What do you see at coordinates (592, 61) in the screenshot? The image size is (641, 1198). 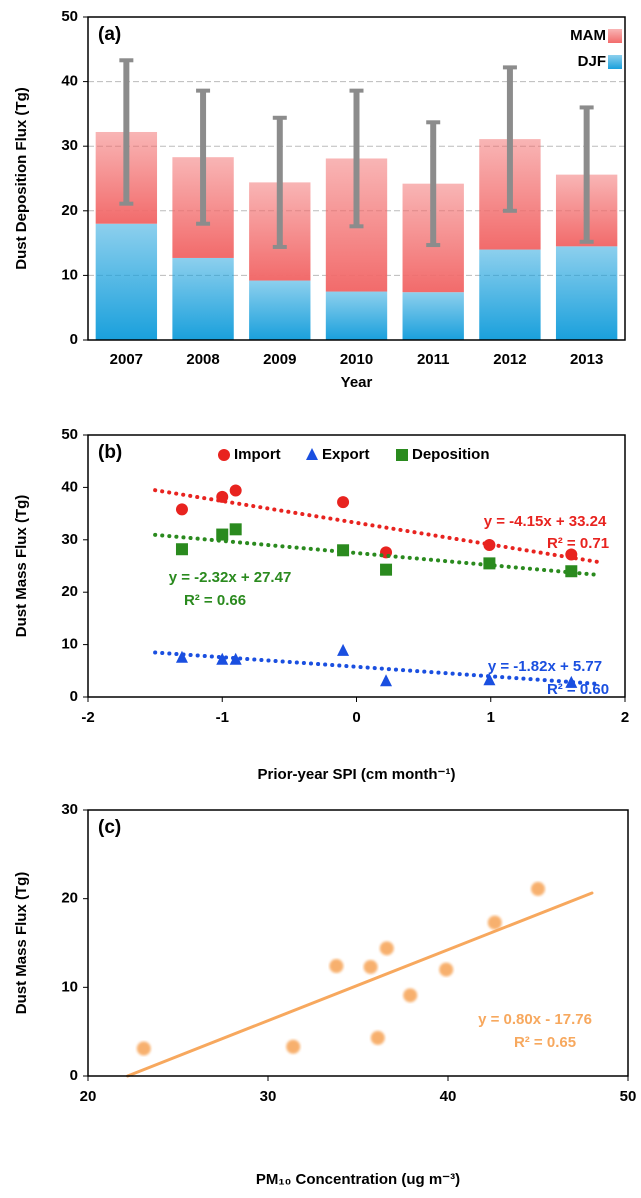 I see `legend-label: DJF` at bounding box center [592, 61].